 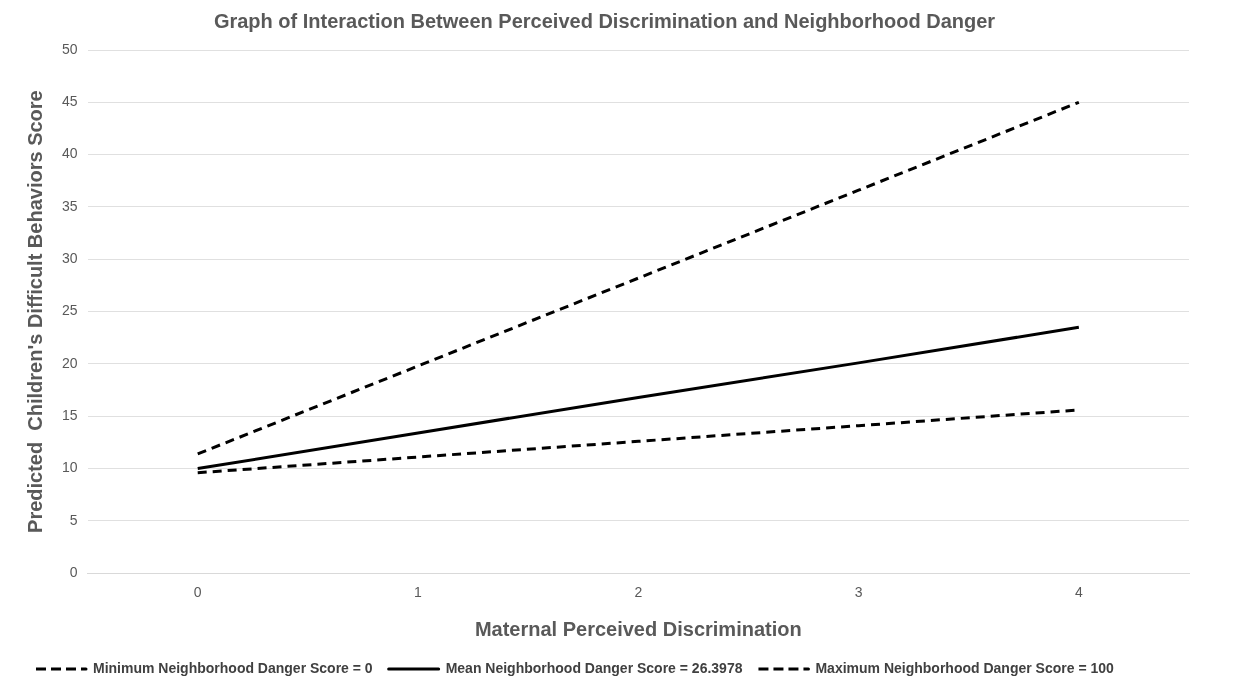 I want to click on y-tick-label: 10, so click(x=69, y=467).